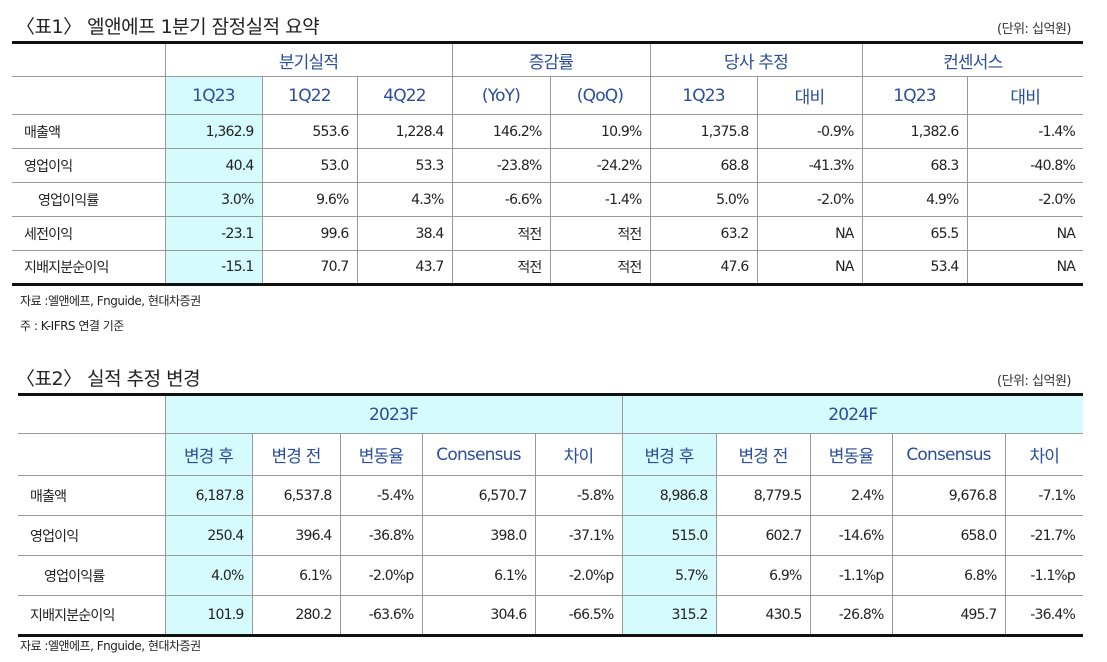  Describe the element at coordinates (551, 59) in the screenshot. I see `group-header: 증감률` at that location.